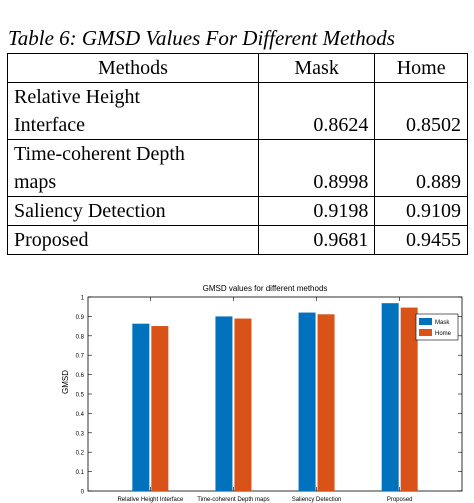 This screenshot has height=503, width=474. Describe the element at coordinates (80, 376) in the screenshot. I see `y-tick-label: 0.6` at that location.